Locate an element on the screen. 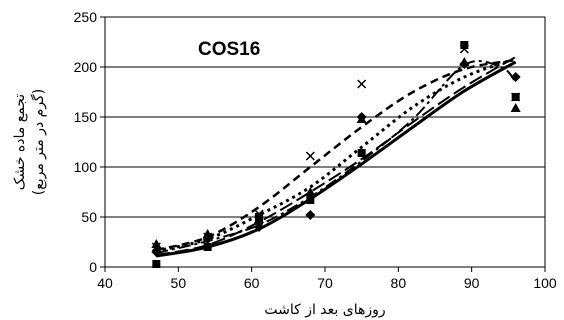 The width and height of the screenshot is (564, 320). x-tick-labels: 40 50 60 70 80 90 100 is located at coordinates (327, 279).